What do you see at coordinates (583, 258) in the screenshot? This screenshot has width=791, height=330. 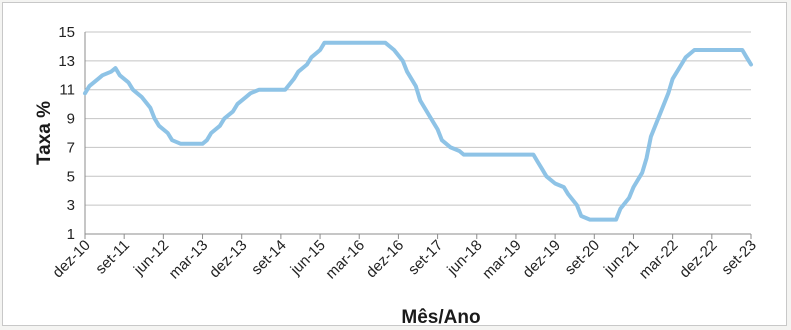 I see `x-tick-label: set-20` at bounding box center [583, 258].